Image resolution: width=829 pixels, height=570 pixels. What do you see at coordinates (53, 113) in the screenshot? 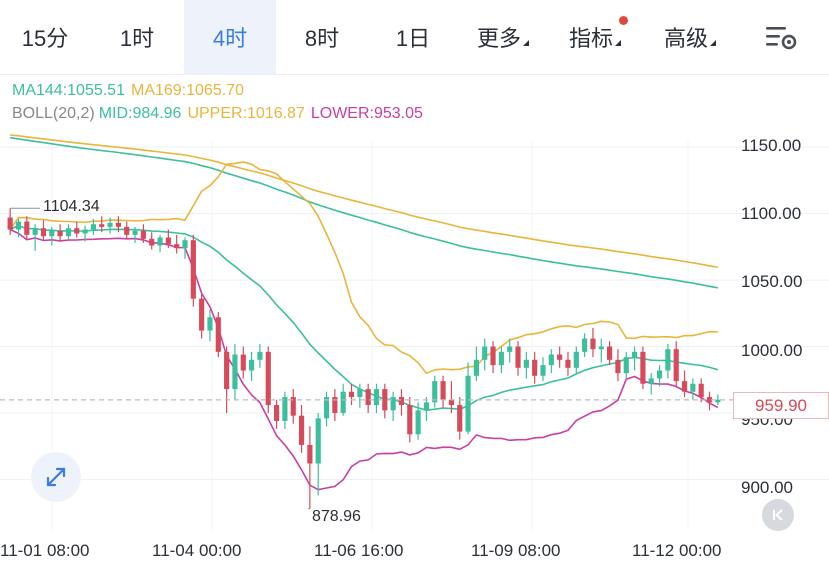
I see `boll-name: BOLL(20,2)` at bounding box center [53, 113].